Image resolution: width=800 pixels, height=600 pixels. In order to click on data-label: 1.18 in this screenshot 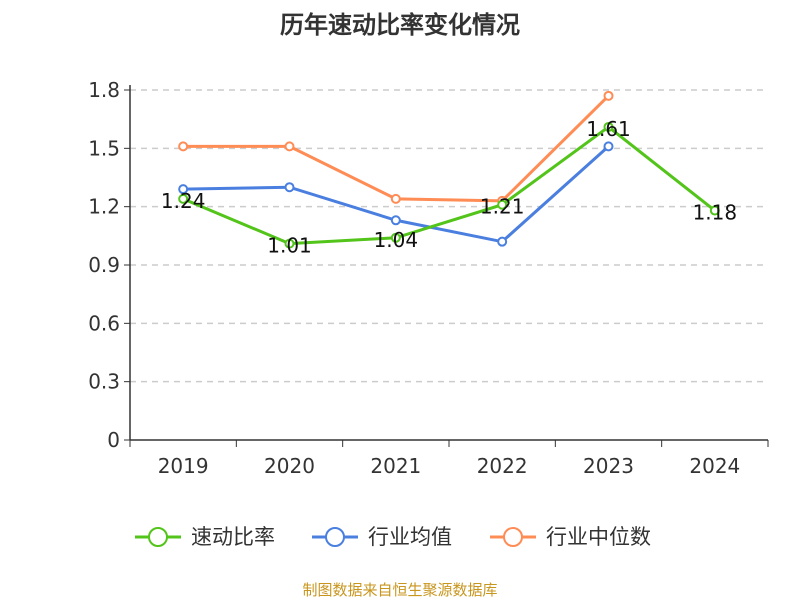, I will do `click(715, 213)`.